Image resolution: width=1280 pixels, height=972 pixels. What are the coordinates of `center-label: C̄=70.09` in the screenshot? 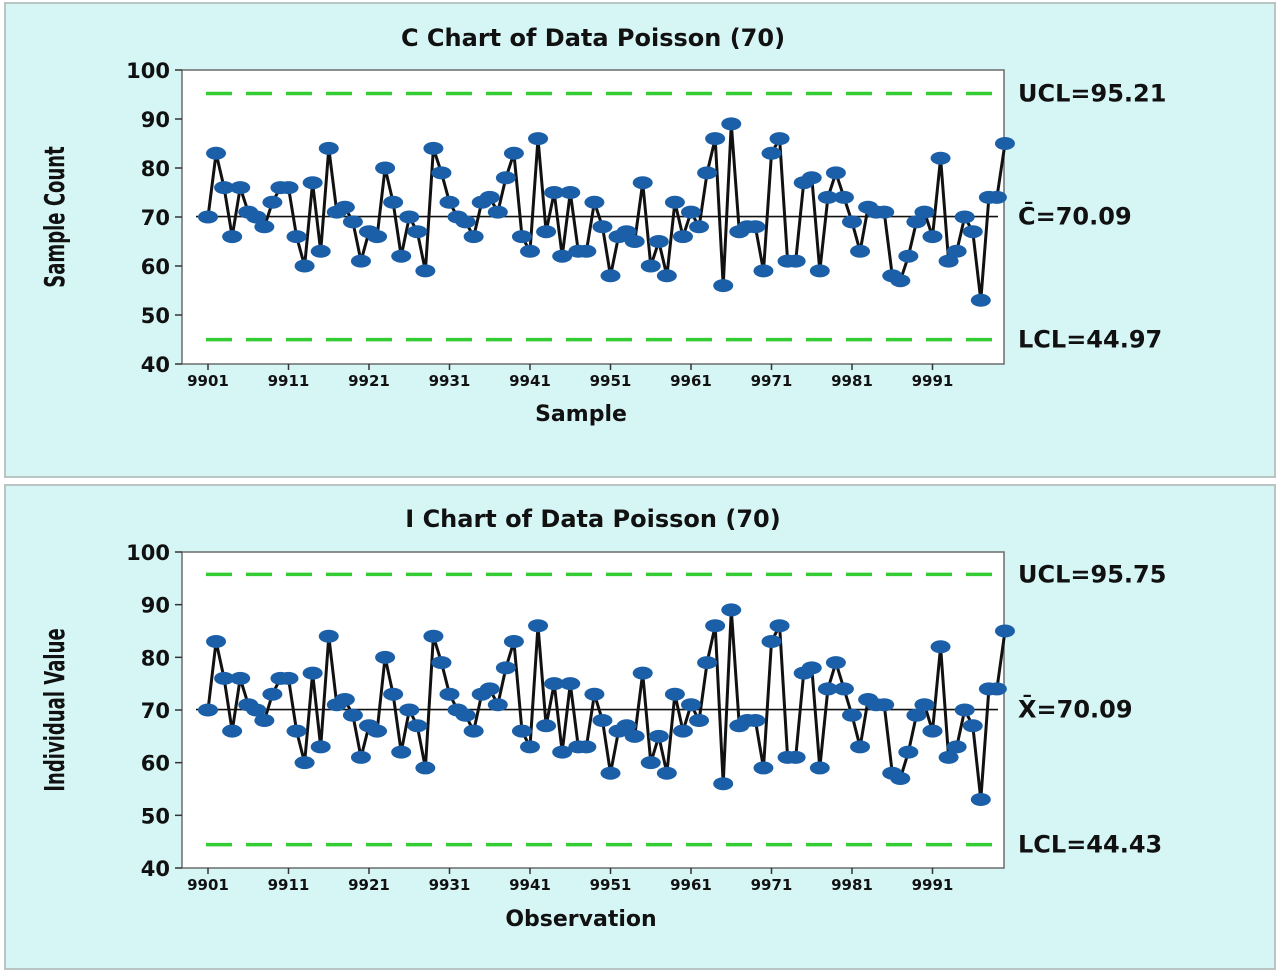 It's located at (1075, 215).